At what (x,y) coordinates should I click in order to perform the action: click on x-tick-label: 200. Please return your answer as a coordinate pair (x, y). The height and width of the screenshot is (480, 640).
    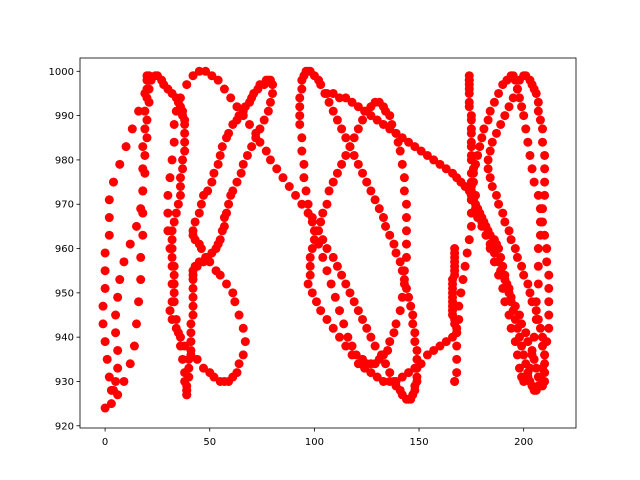
    Looking at the image, I should click on (523, 442).